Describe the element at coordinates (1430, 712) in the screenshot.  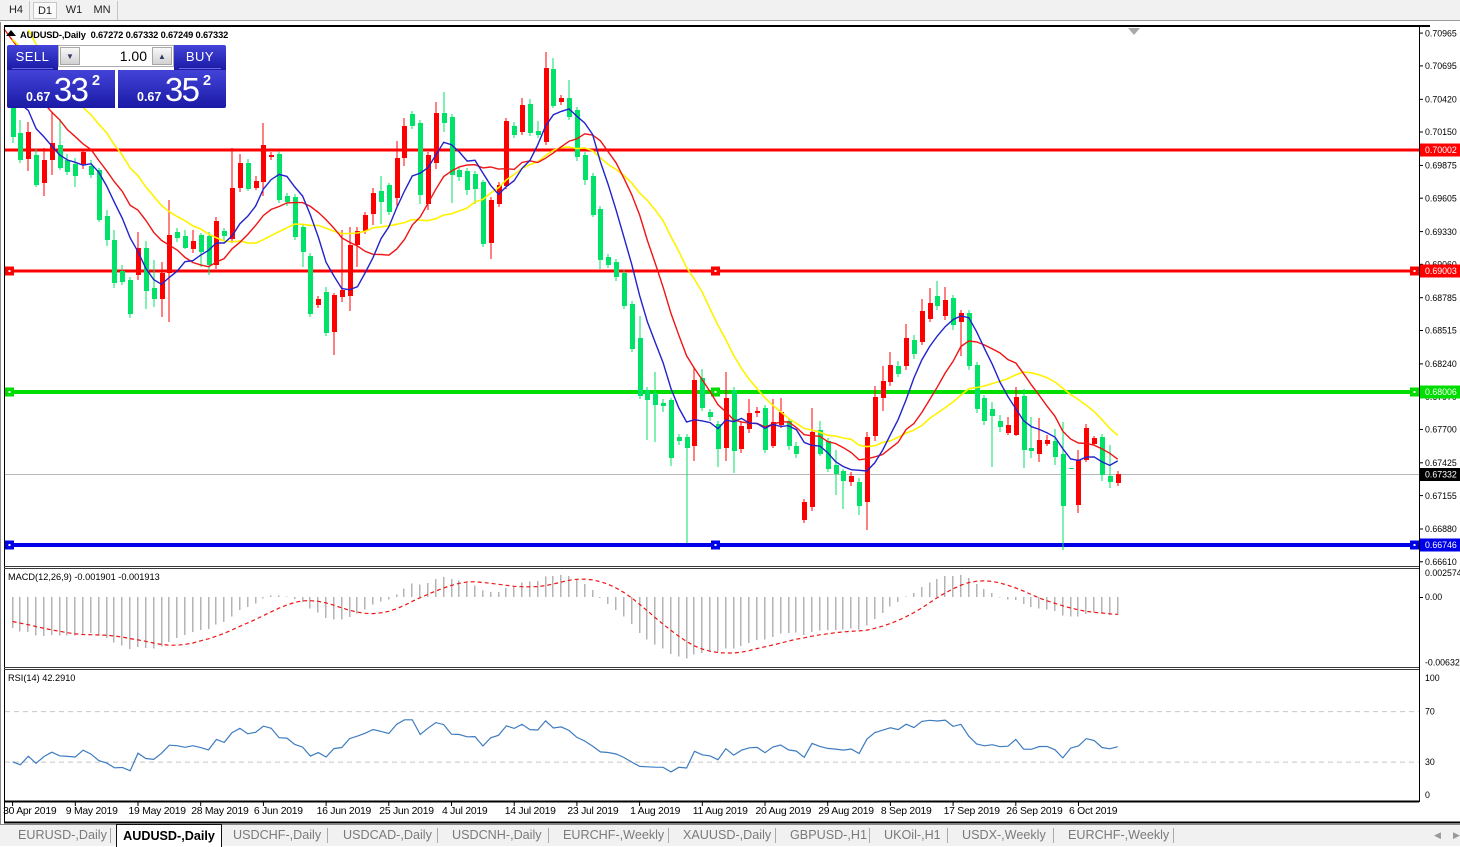
I see `svg-text: 70` at that location.